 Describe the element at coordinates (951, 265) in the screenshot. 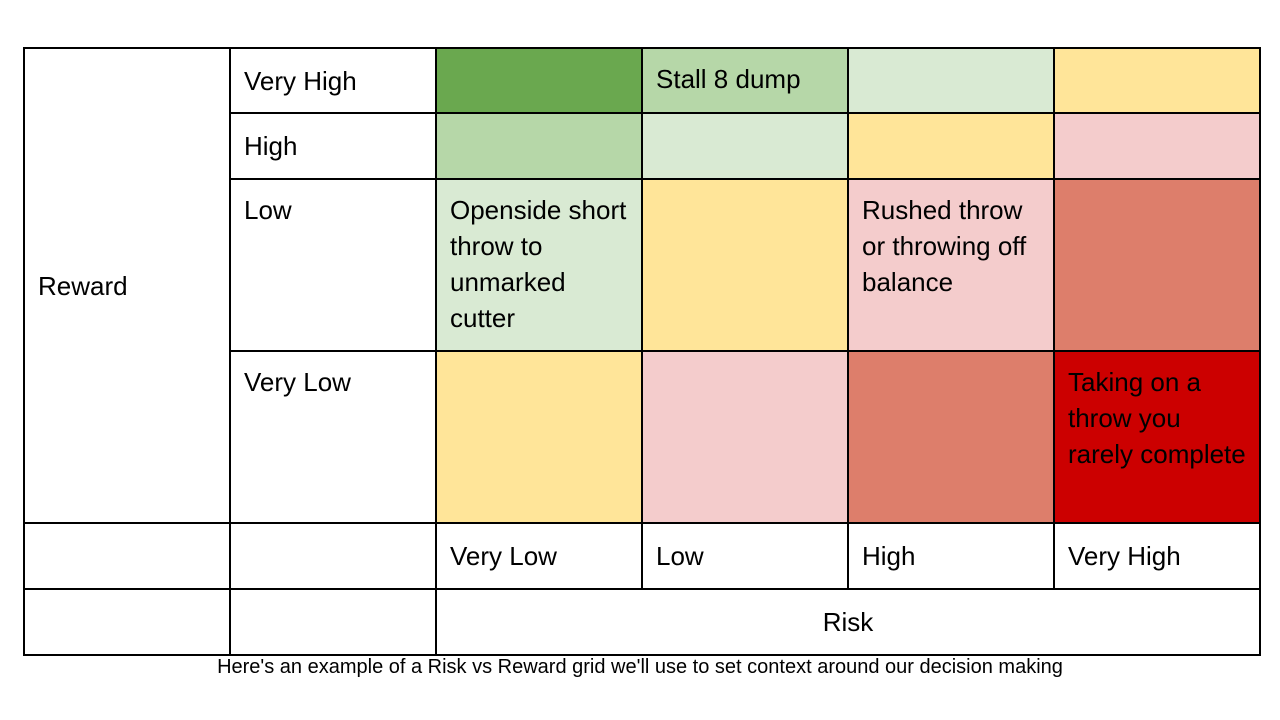

I see `grid-cell: Rushed throw or throwing off balance` at that location.